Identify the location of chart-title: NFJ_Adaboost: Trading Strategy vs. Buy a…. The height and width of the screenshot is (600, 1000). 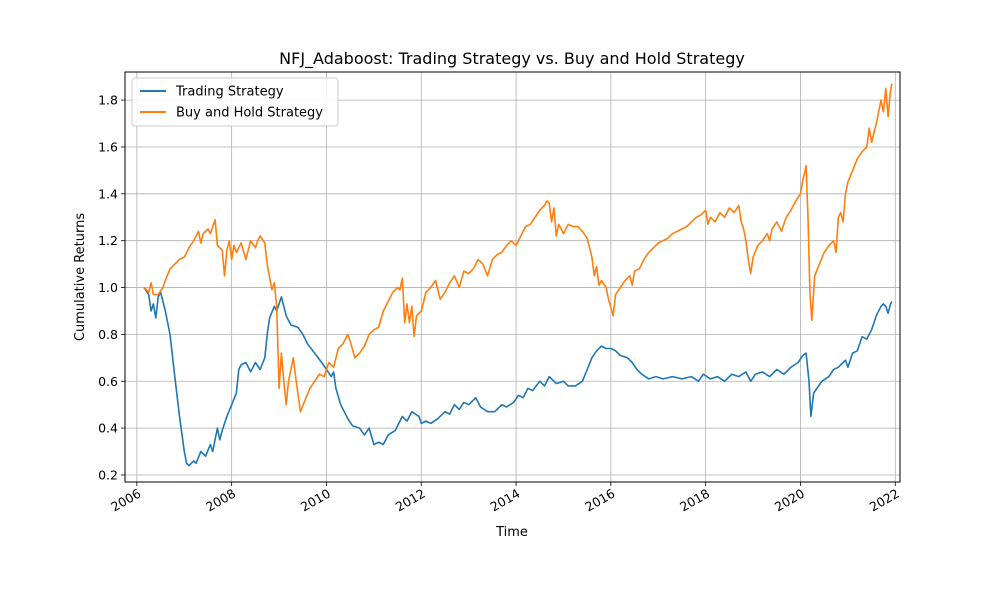
(512, 59).